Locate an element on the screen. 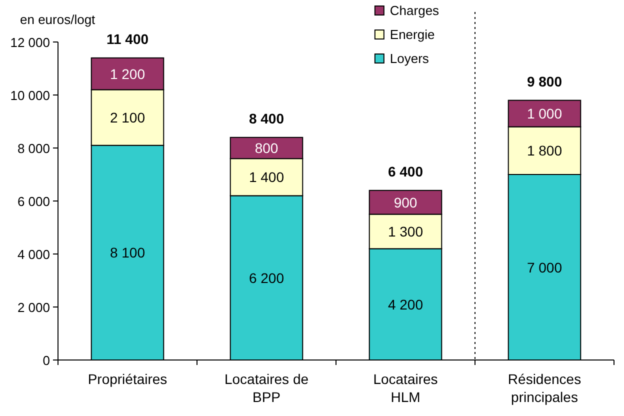  y-tick-label: 6 000 is located at coordinates (33, 201).